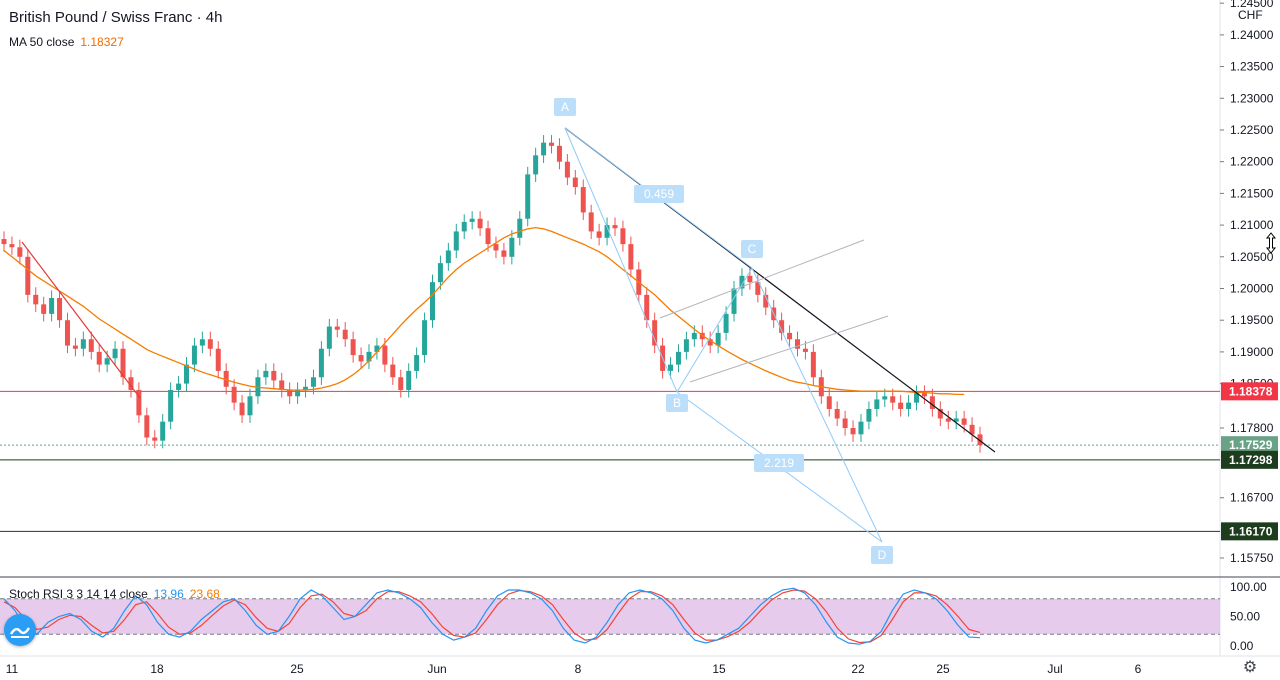 The height and width of the screenshot is (680, 1280). Describe the element at coordinates (157, 669) in the screenshot. I see `time-tick-label: 18` at that location.